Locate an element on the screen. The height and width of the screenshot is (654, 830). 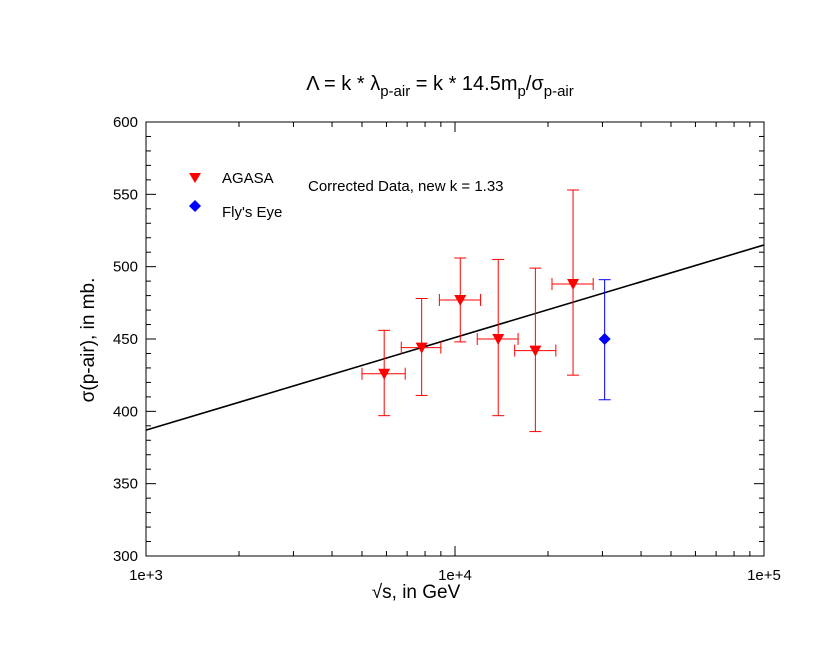
title-equals-k-star-14p5m: = k * 14.5m is located at coordinates (463, 84).